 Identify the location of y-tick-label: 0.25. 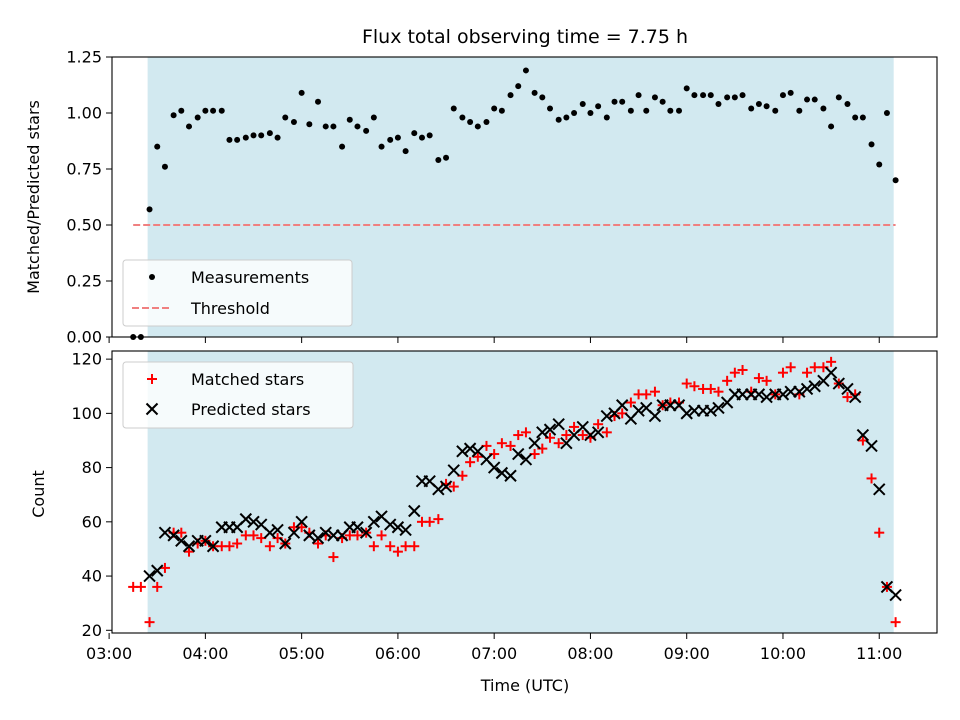
(84, 281).